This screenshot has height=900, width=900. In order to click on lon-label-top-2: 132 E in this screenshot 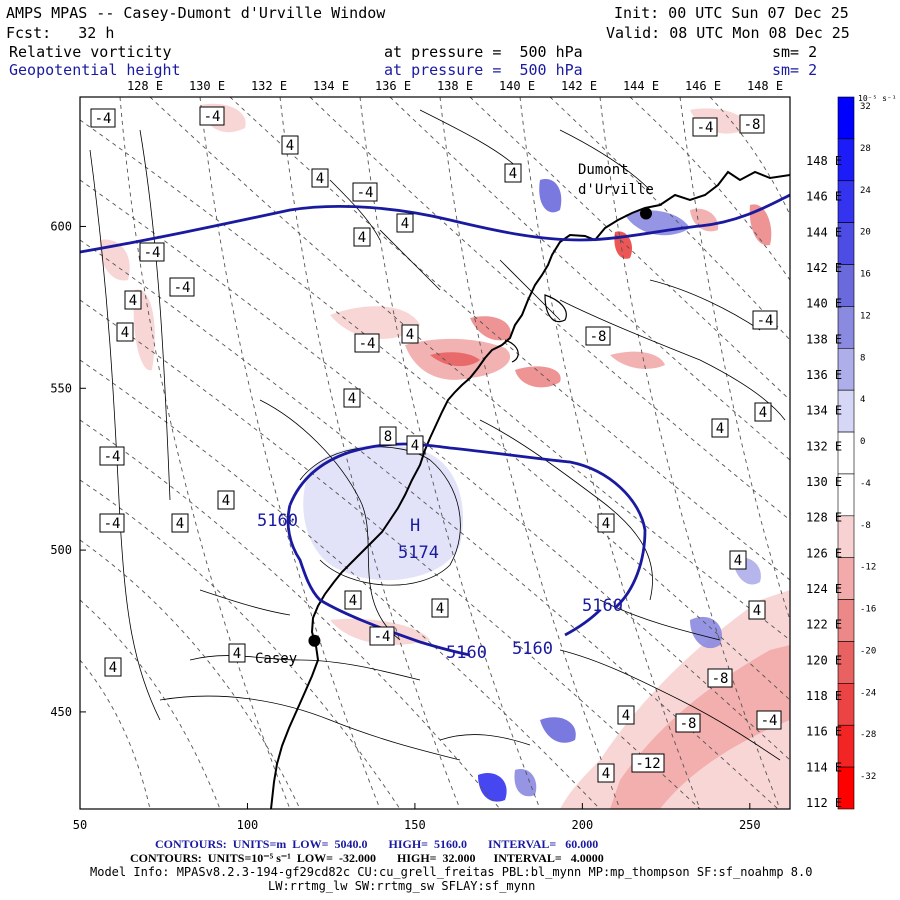, I will do `click(269, 86)`.